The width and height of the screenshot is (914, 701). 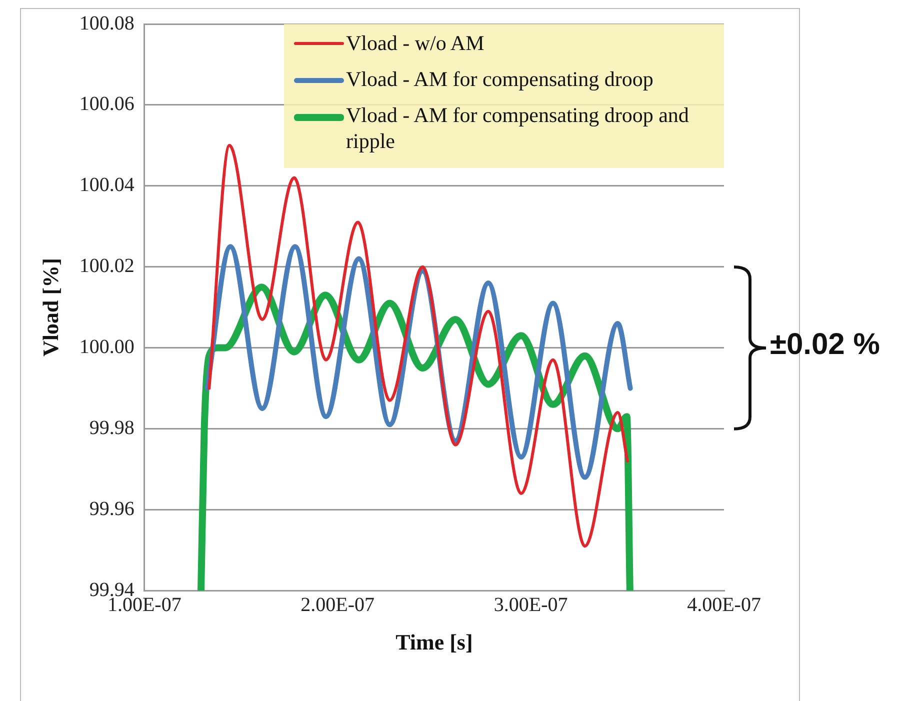 What do you see at coordinates (106, 104) in the screenshot?
I see `y-tick-label: 100.06` at bounding box center [106, 104].